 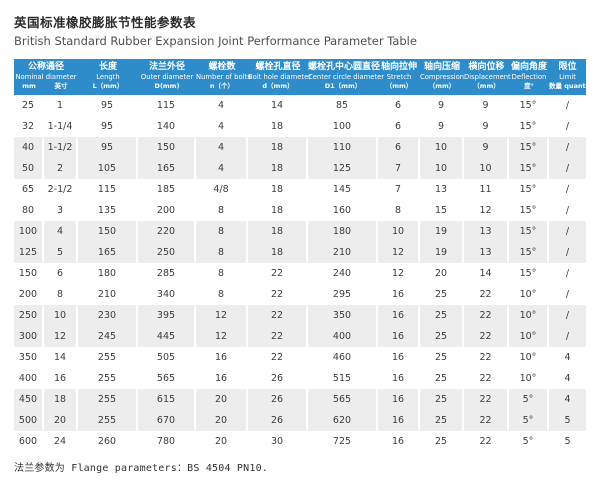 I want to click on header-label-cn: 螺栓孔直径, so click(x=278, y=67).